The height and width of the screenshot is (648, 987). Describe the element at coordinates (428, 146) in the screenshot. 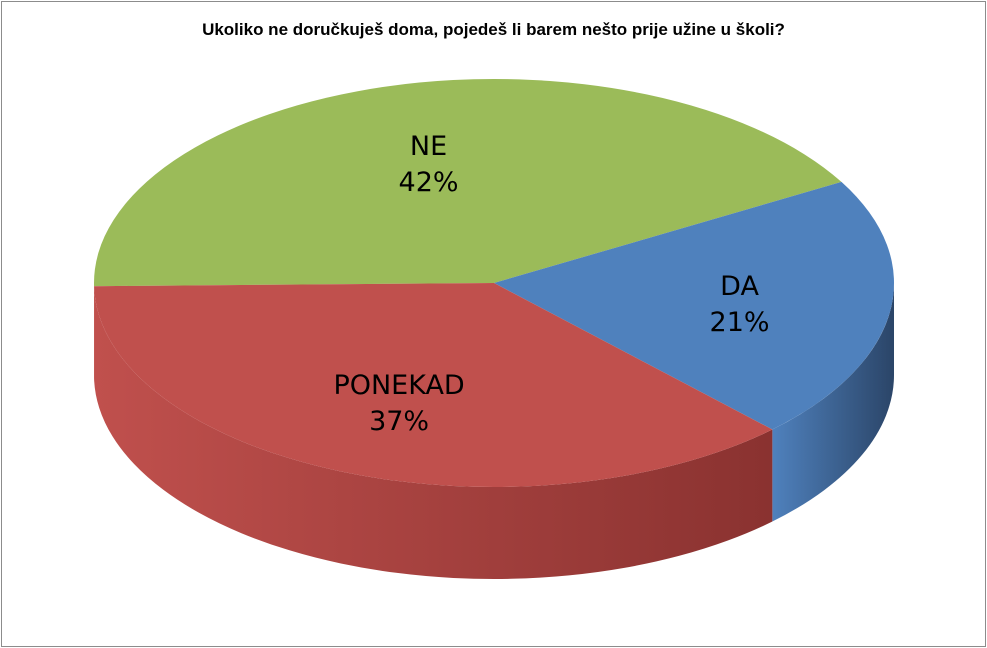

I see `slice-label-ne: NE` at that location.